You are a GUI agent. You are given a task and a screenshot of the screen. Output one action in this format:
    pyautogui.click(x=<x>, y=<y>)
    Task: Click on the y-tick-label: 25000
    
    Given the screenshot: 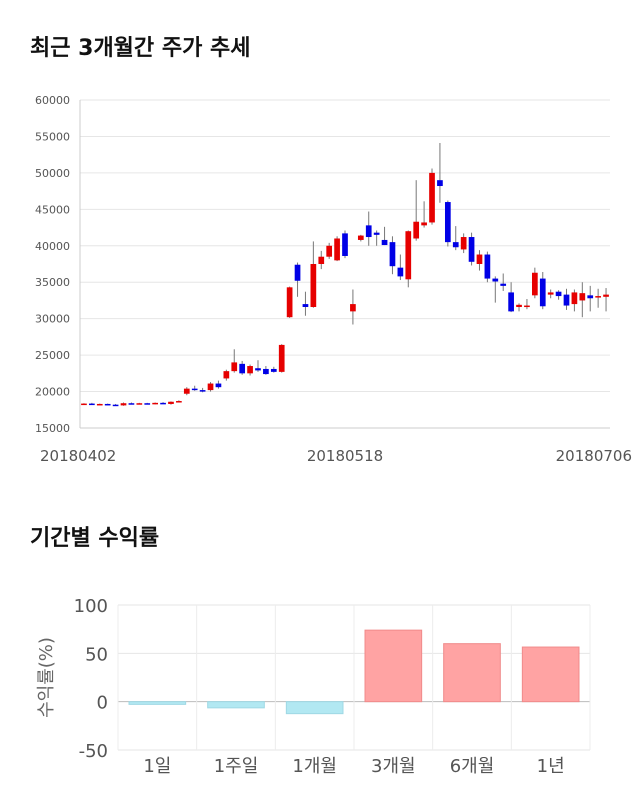 What is the action you would take?
    pyautogui.click(x=52, y=355)
    